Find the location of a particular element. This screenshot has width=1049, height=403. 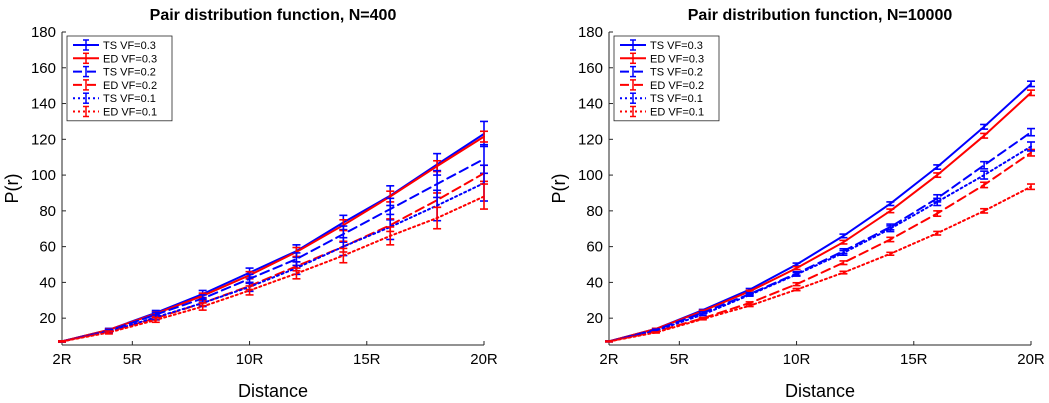

chart-title: Pair distribution function, N=400 is located at coordinates (273, 15).